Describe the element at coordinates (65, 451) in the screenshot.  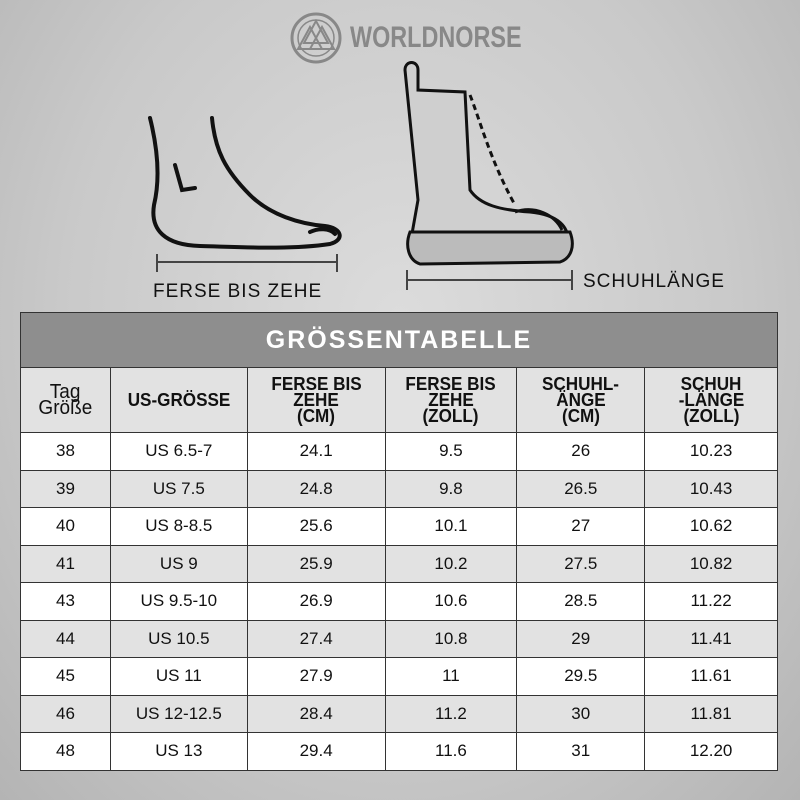
I see `table-cell: 38` at that location.